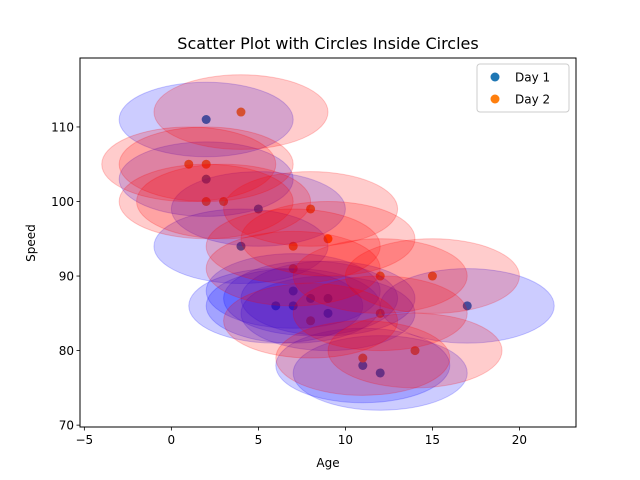 This screenshot has width=640, height=480. Describe the element at coordinates (62, 202) in the screenshot. I see `y-tick-label: 100` at that location.